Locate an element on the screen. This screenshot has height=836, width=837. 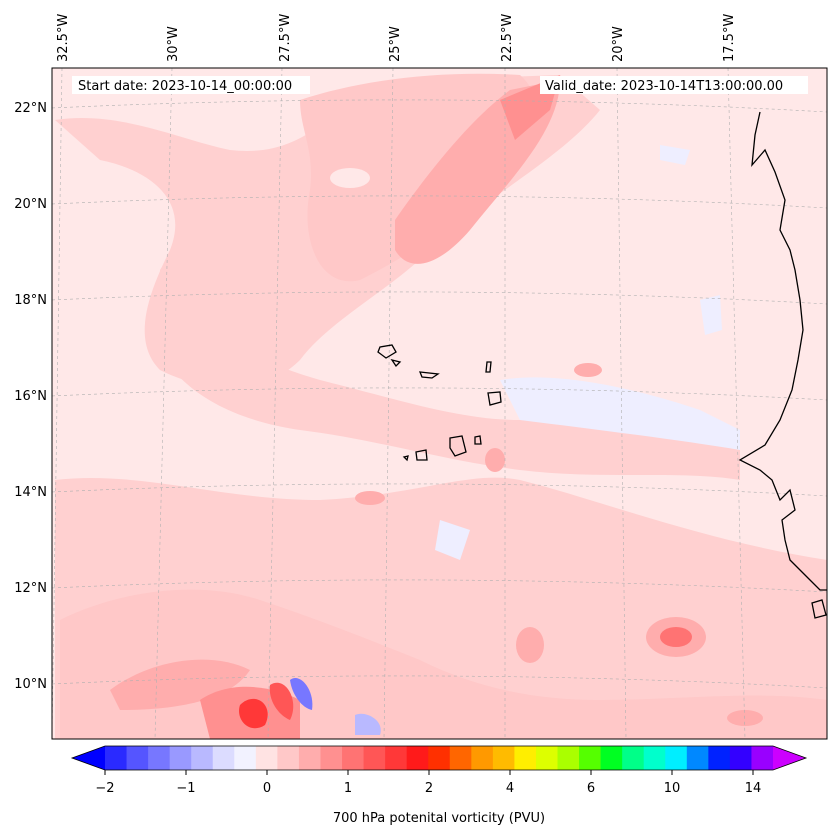
island-brava is located at coordinates (405, 458).